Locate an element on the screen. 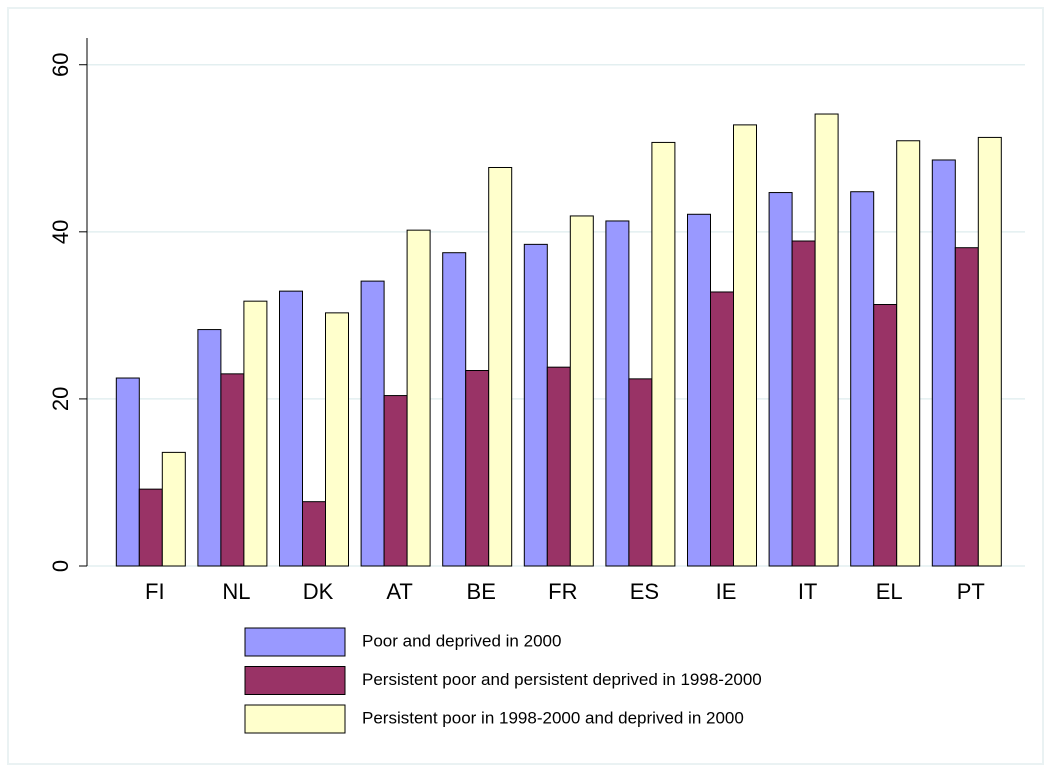 Image resolution: width=1051 pixels, height=772 pixels. x-tick-label: IT is located at coordinates (808, 591).